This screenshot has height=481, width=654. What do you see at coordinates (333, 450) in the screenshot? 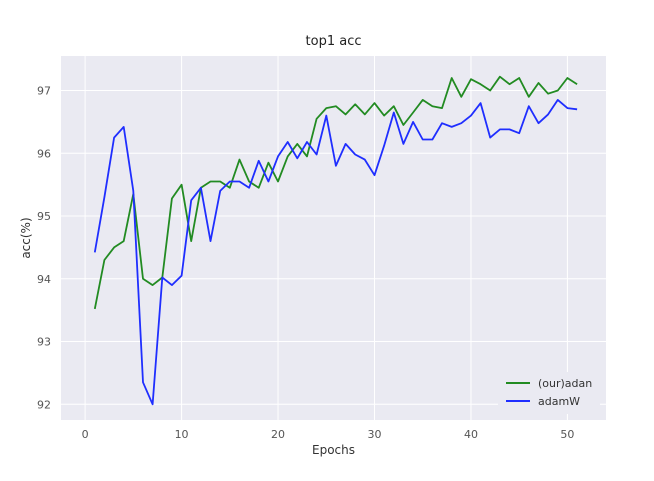
I see `x-axis-label: Epochs` at bounding box center [333, 450].